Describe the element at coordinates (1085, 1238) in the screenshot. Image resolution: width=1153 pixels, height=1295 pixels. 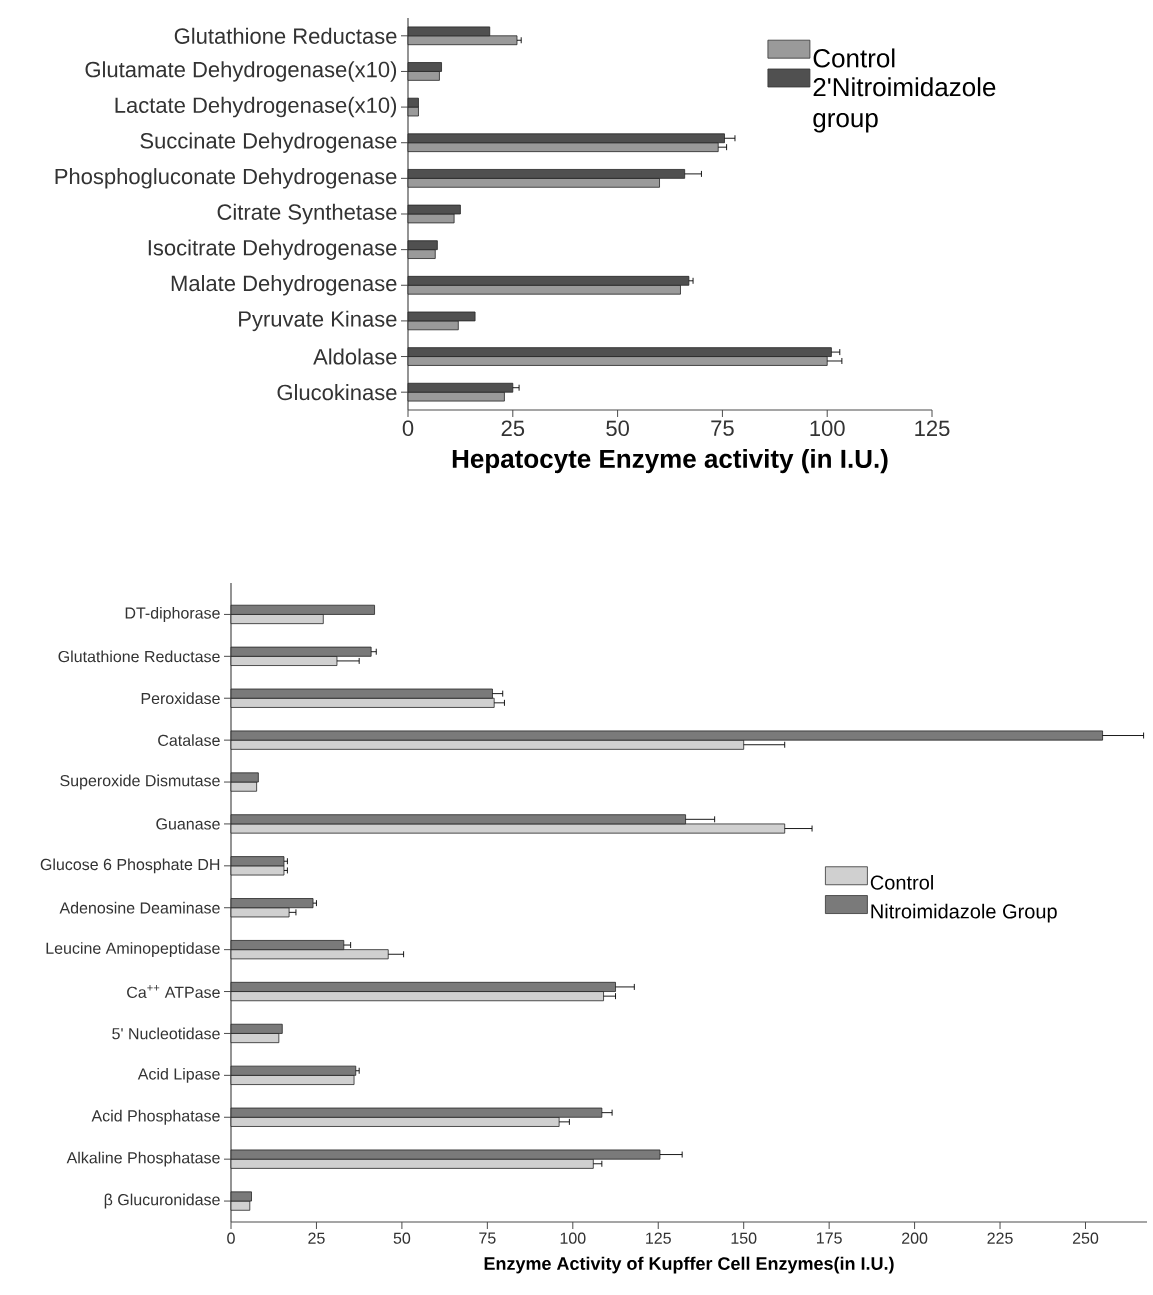
I see `x-tick-label: 250` at that location.